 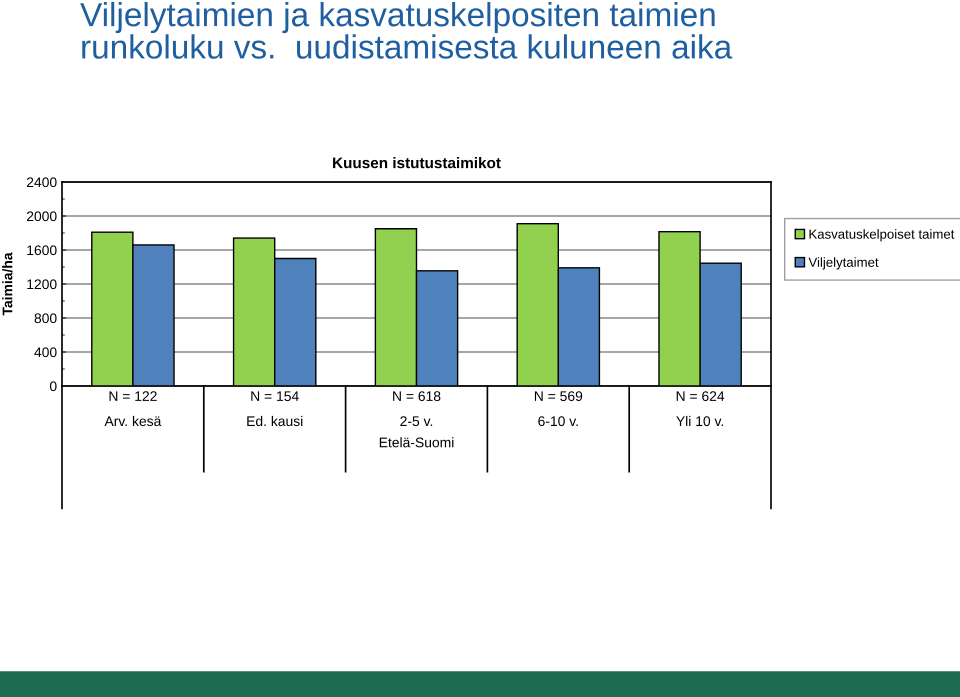 I want to click on y-tick-label: 1200, so click(x=42, y=284).